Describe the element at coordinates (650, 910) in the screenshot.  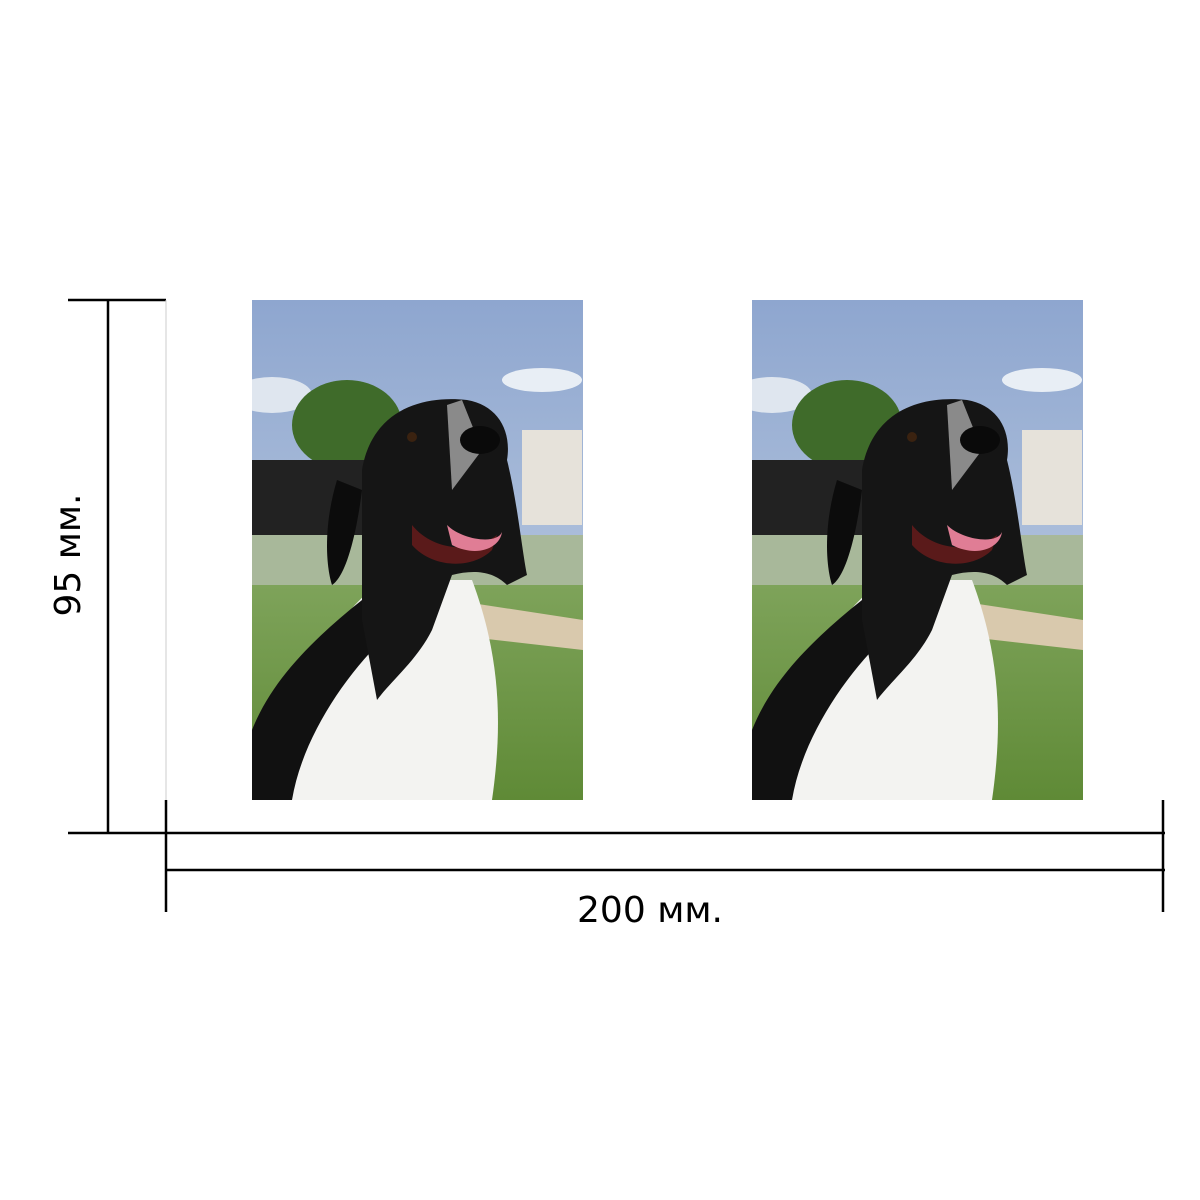
I see `width-label: 200 мм.` at that location.